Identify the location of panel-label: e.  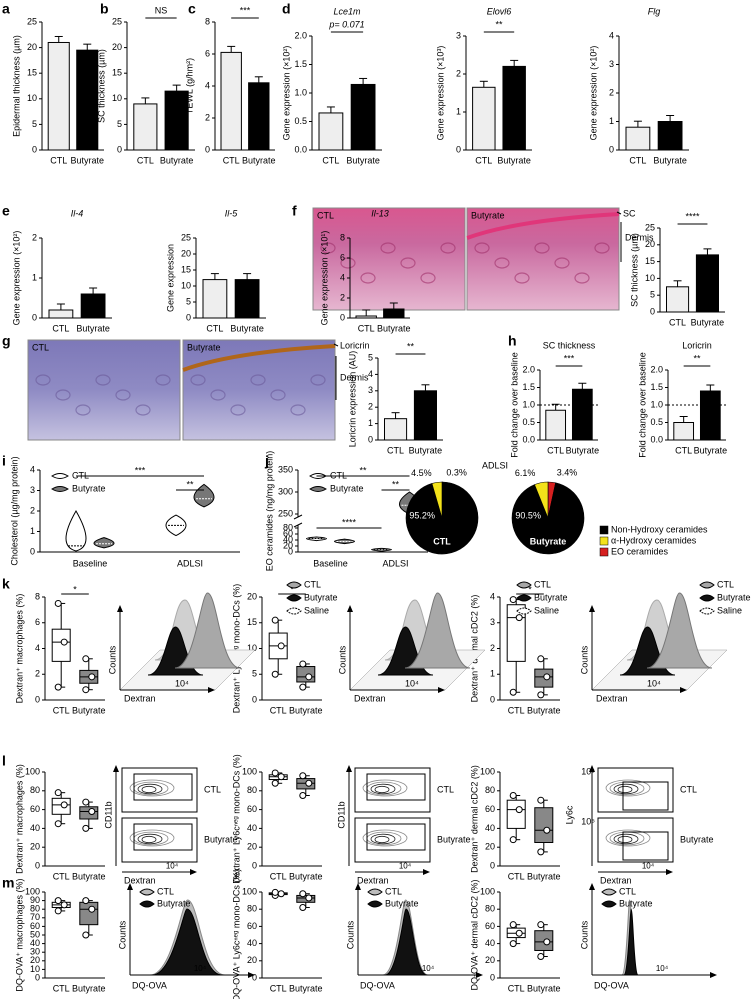
(6, 211).